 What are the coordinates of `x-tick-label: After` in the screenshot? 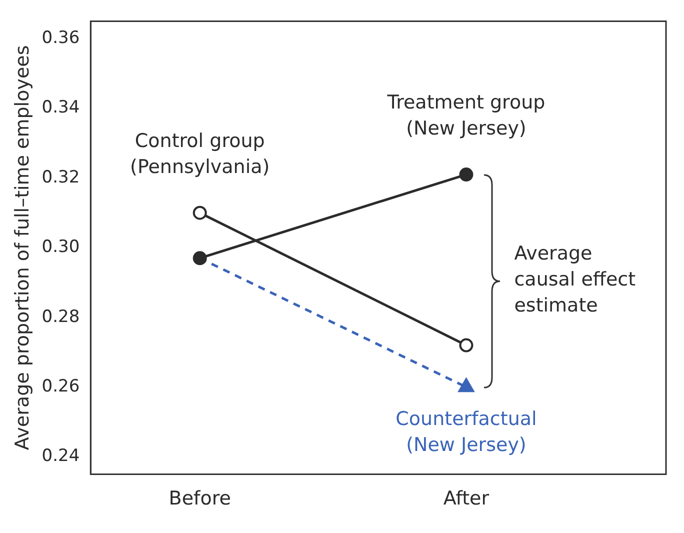 It's located at (466, 499).